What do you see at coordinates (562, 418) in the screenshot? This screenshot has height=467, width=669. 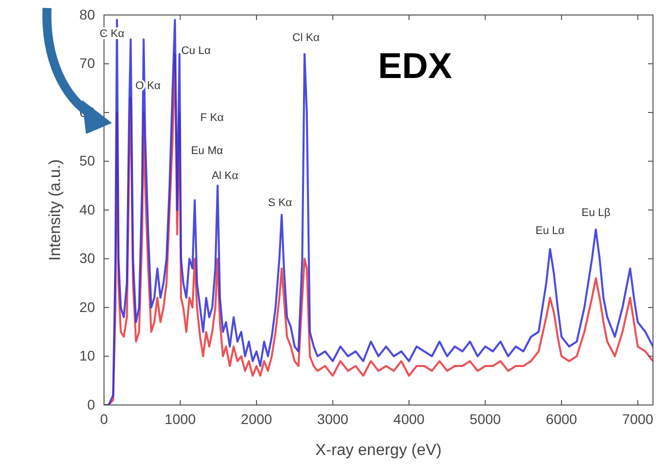 I see `x-tick-label: 6000` at bounding box center [562, 418].